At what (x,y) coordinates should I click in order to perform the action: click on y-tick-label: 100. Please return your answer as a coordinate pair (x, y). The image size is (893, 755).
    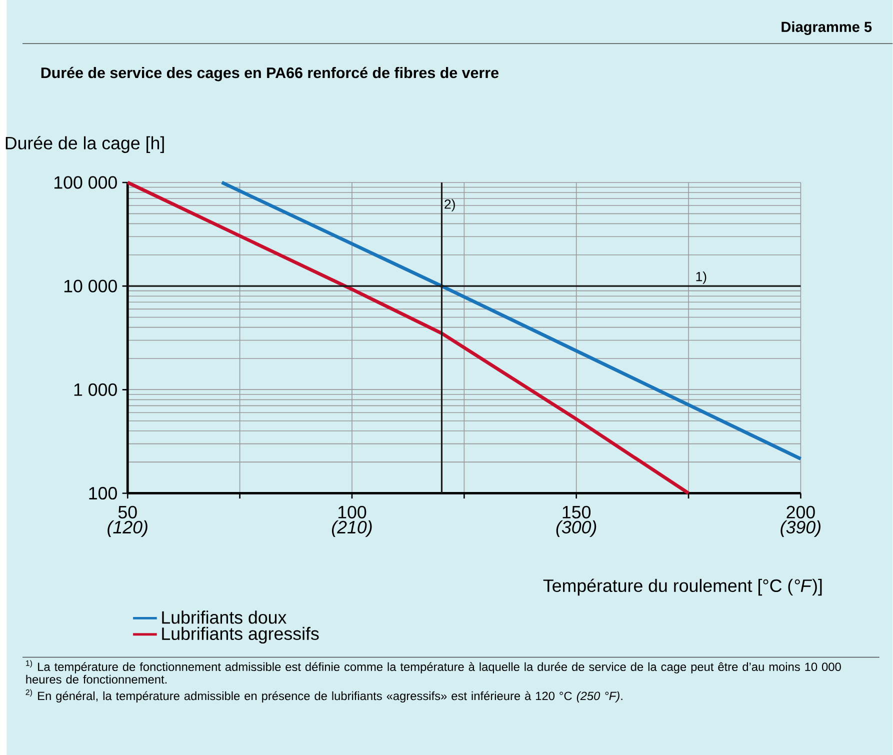
    Looking at the image, I should click on (103, 493).